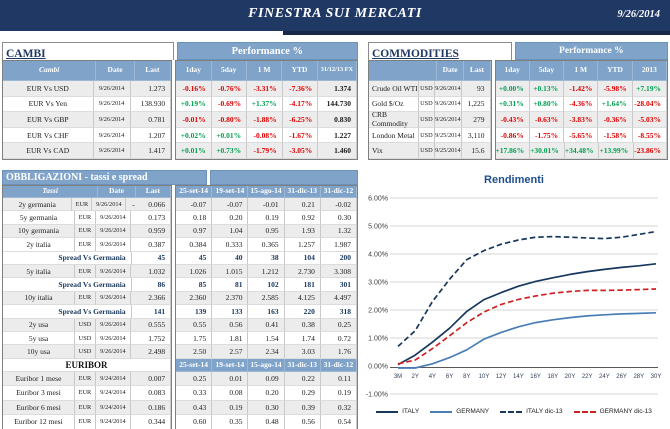 The height and width of the screenshot is (429, 670). What do you see at coordinates (604, 377) in the screenshot?
I see `x-tick-label: 24Y` at bounding box center [604, 377].